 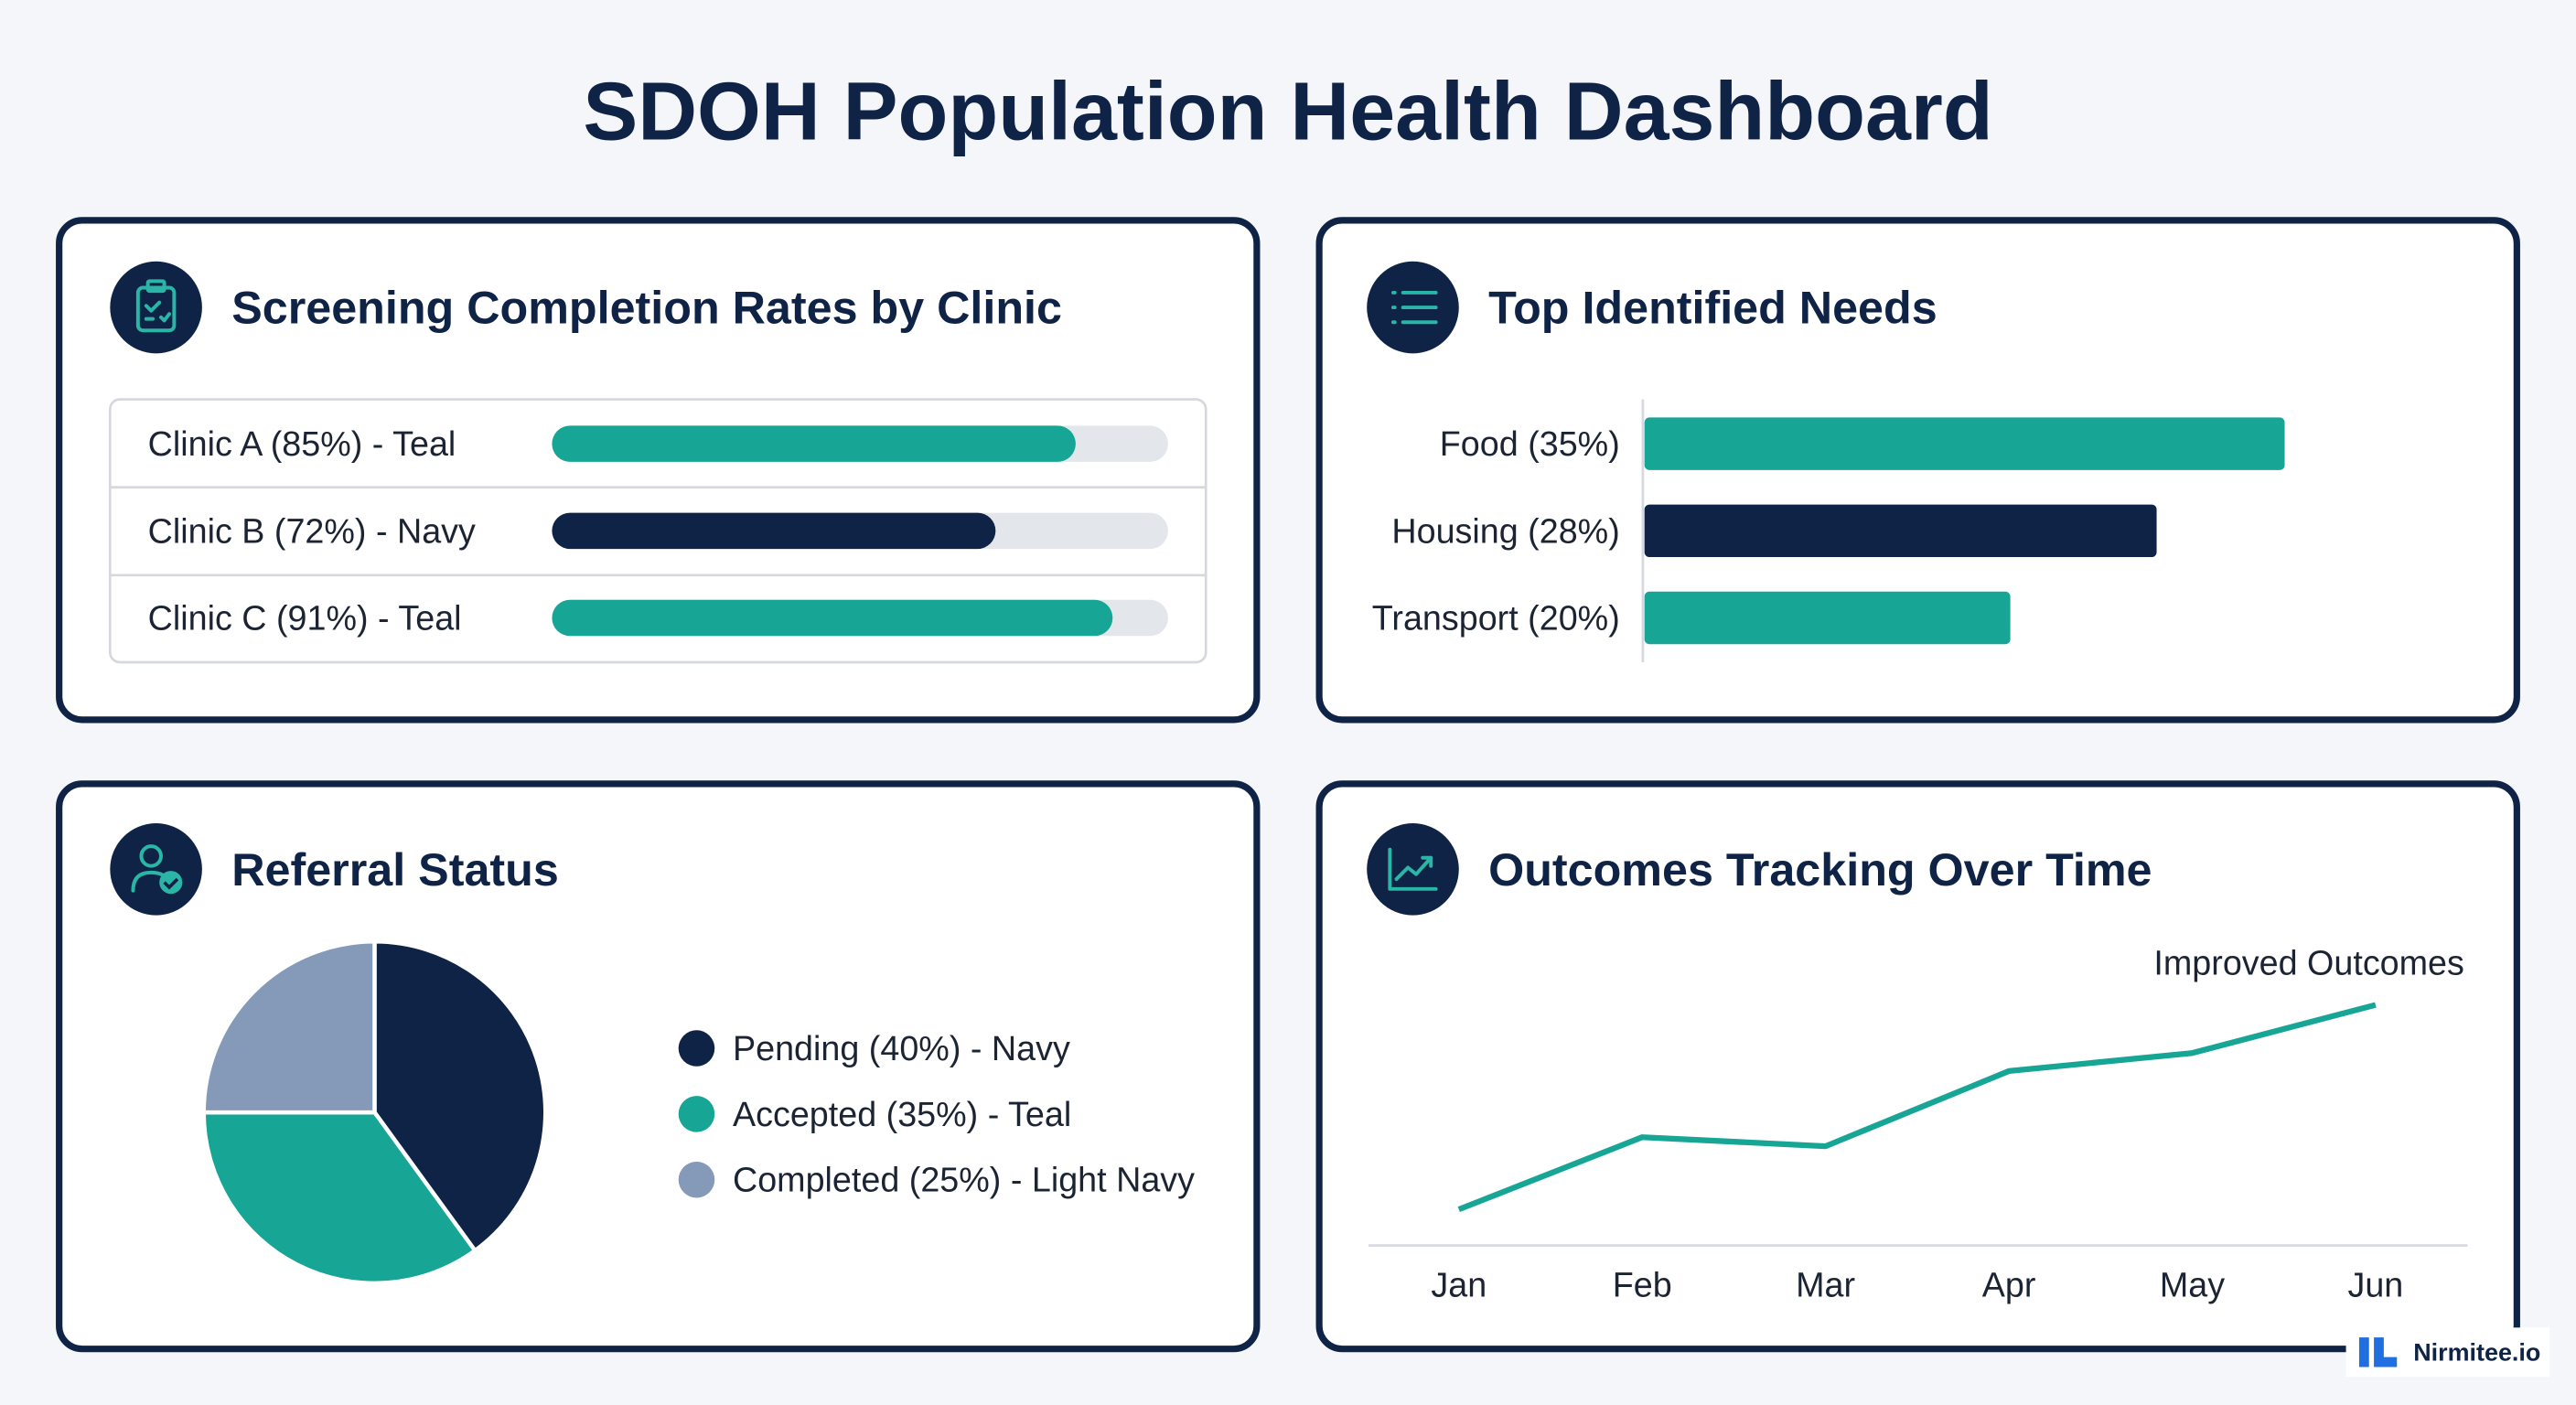 I want to click on page-title: SDOH Population Health Dashboard, so click(x=1288, y=111).